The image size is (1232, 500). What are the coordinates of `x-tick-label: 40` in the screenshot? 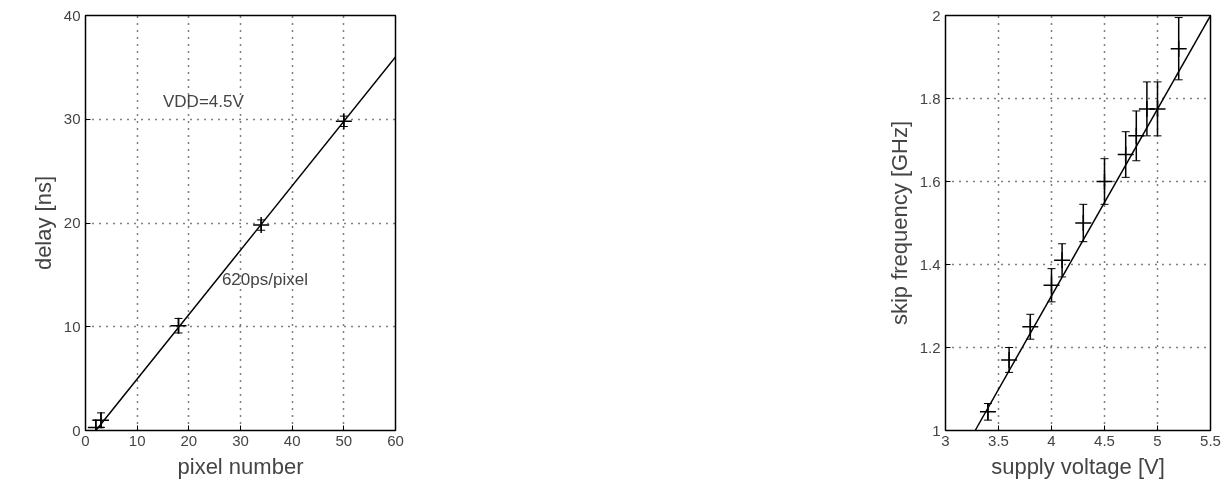 It's located at (292, 440).